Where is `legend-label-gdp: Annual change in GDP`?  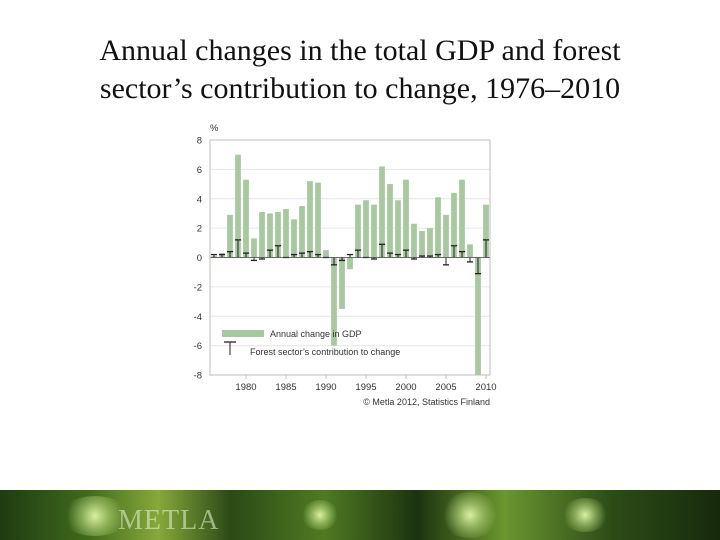 legend-label-gdp: Annual change in GDP is located at coordinates (316, 334).